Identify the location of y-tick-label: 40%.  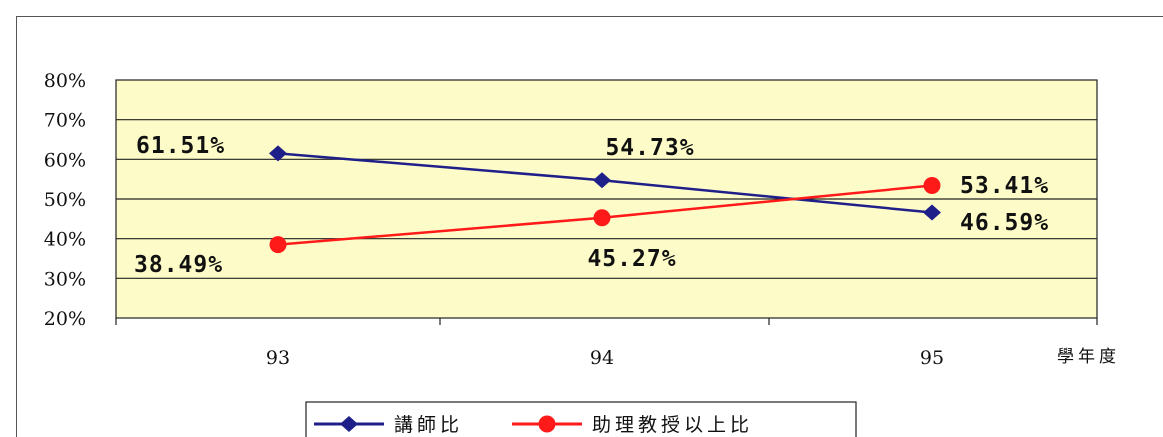
(65, 240).